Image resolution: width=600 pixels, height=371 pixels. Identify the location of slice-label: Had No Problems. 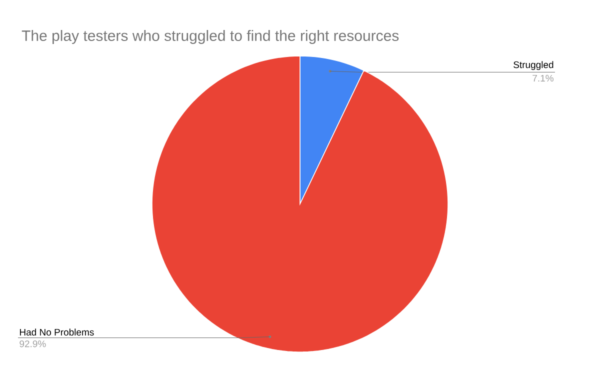
(57, 332).